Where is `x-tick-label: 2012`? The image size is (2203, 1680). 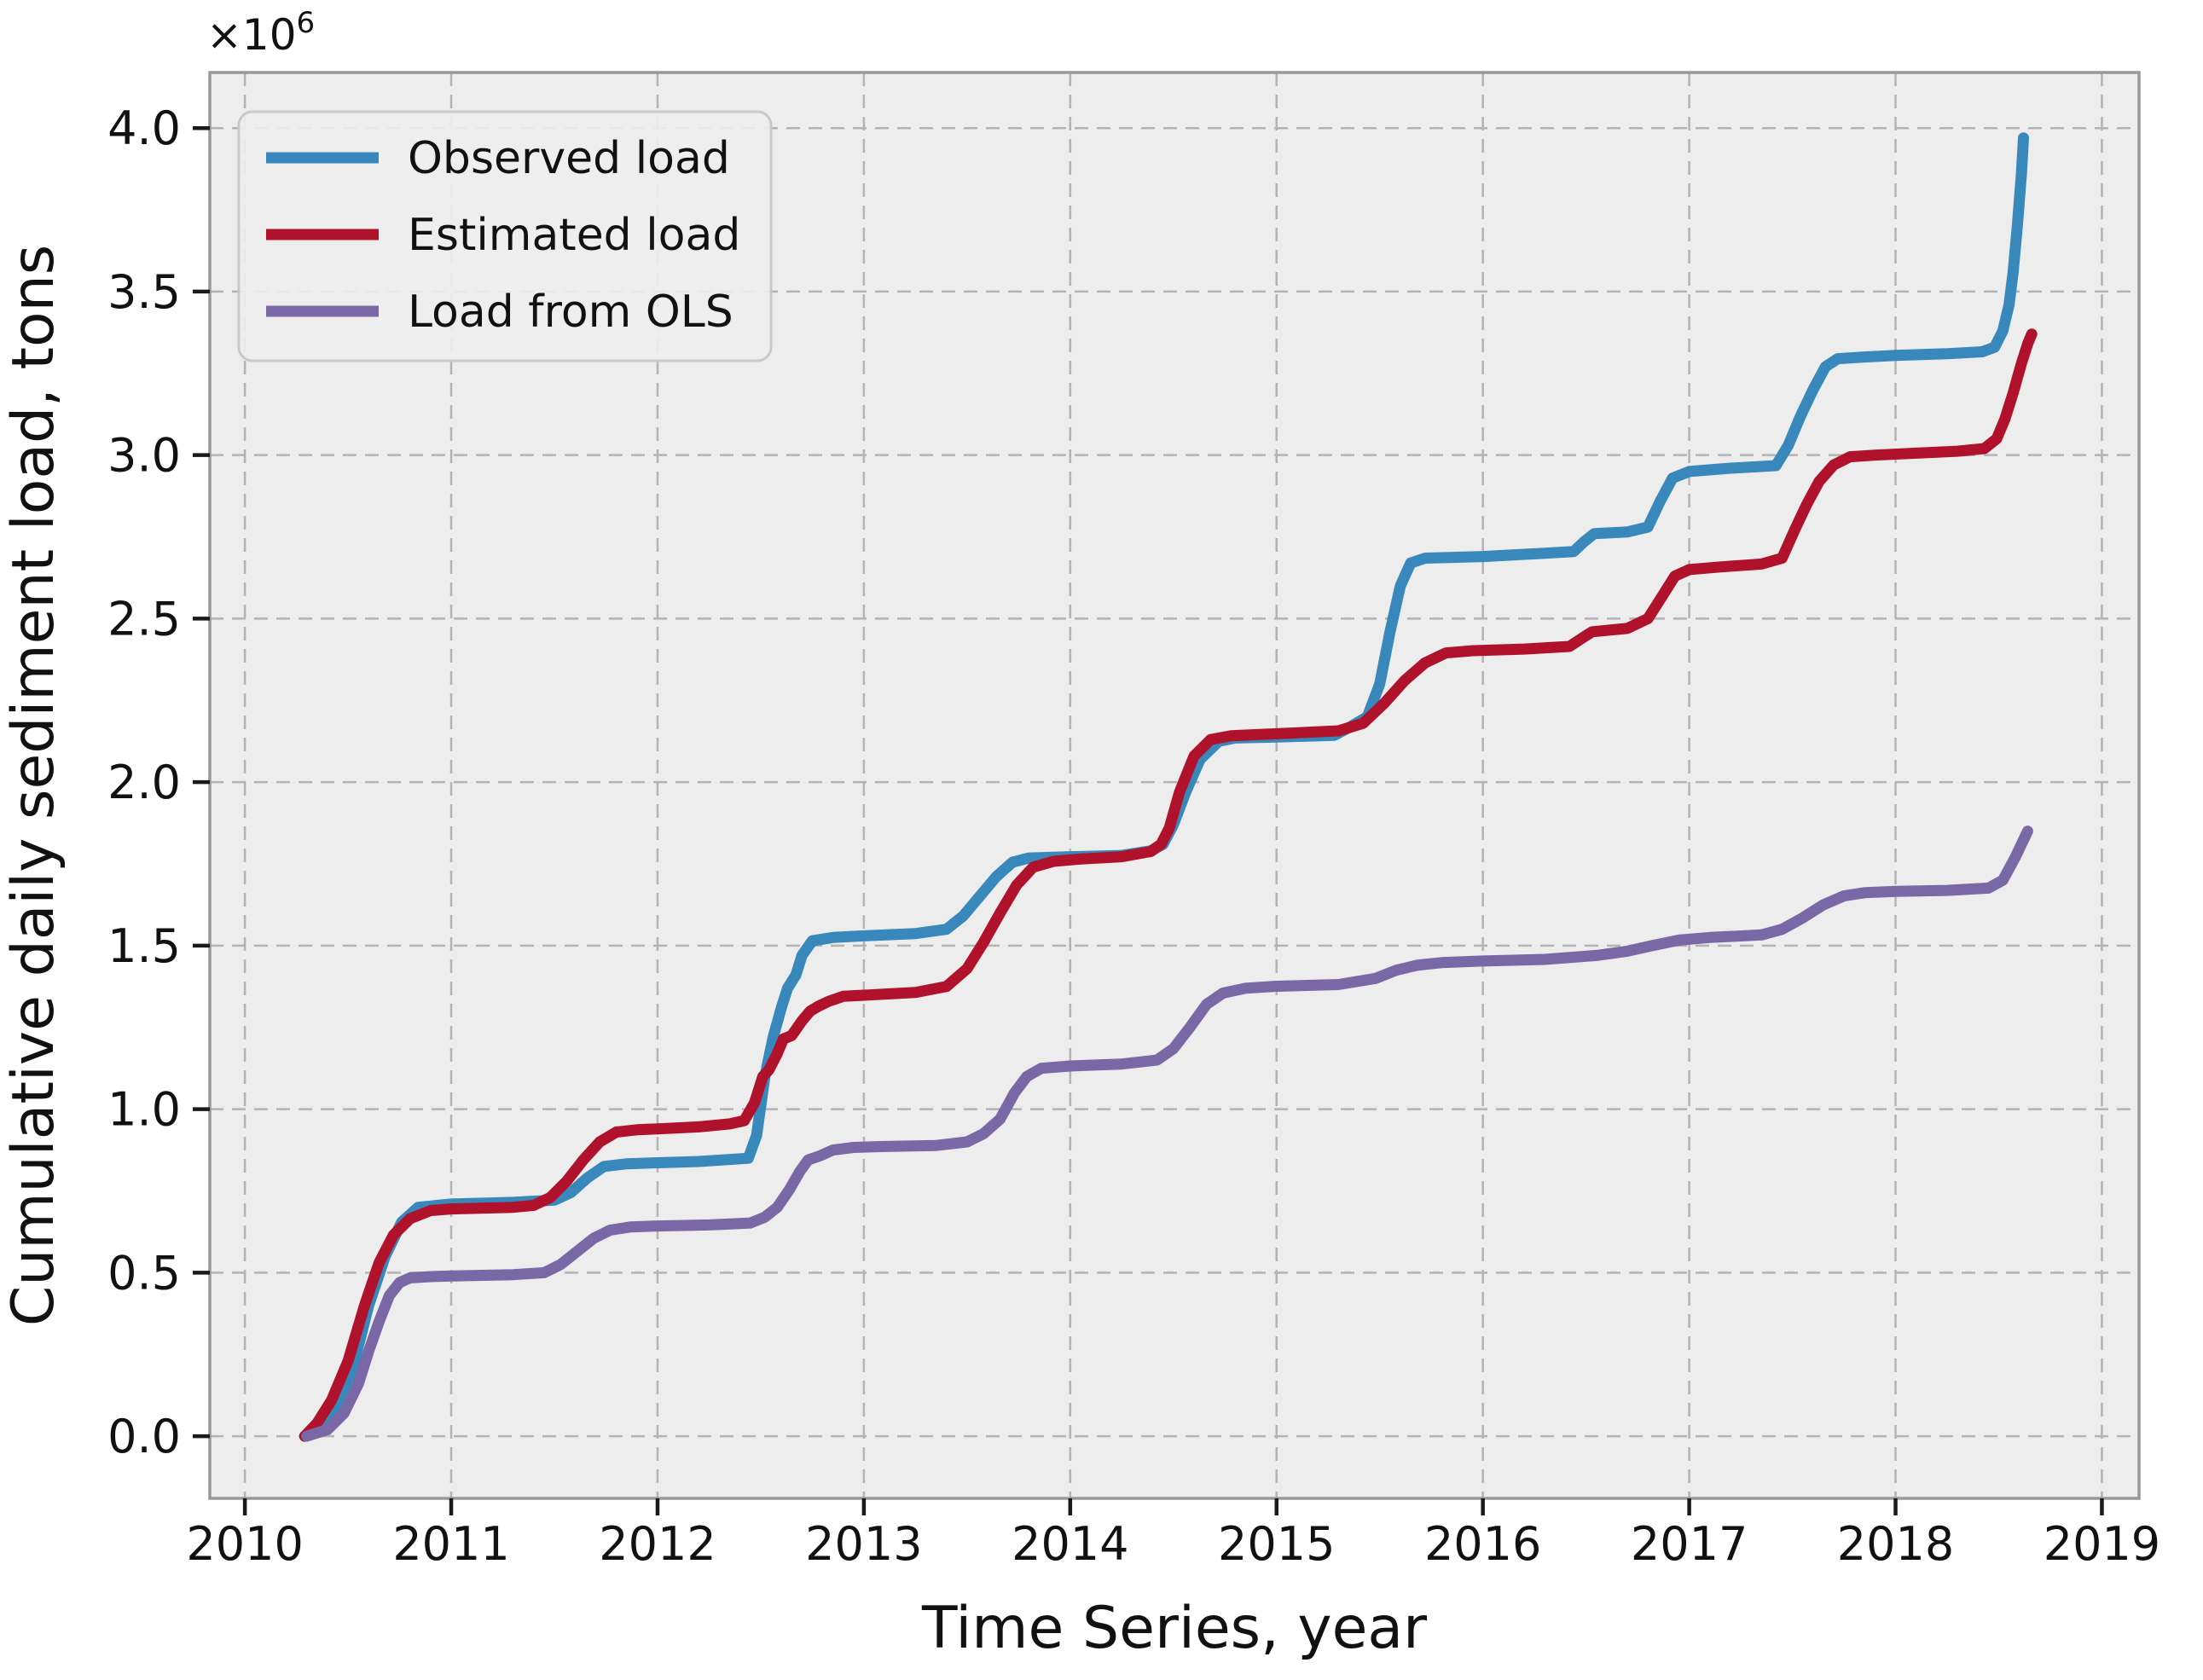
x-tick-label: 2012 is located at coordinates (657, 1544).